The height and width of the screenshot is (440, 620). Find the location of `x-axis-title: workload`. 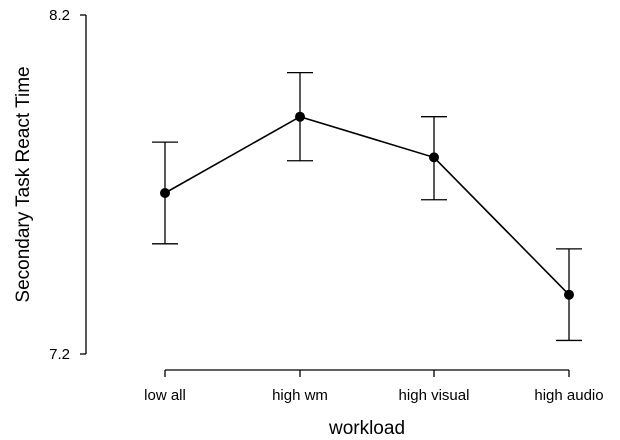

x-axis-title: workload is located at coordinates (366, 428).